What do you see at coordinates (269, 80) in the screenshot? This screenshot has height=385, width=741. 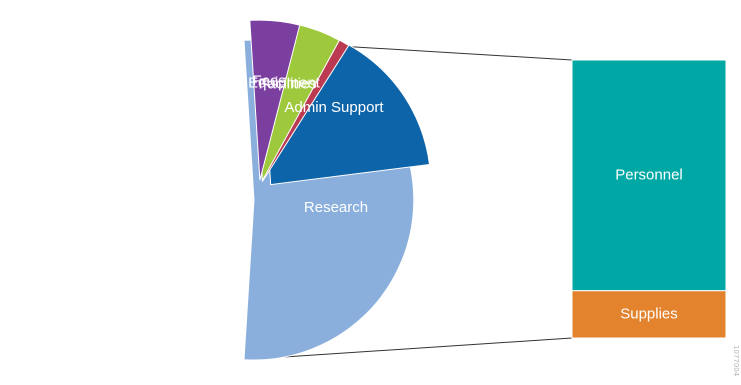 I see `pie-label-fees: Fees` at bounding box center [269, 80].